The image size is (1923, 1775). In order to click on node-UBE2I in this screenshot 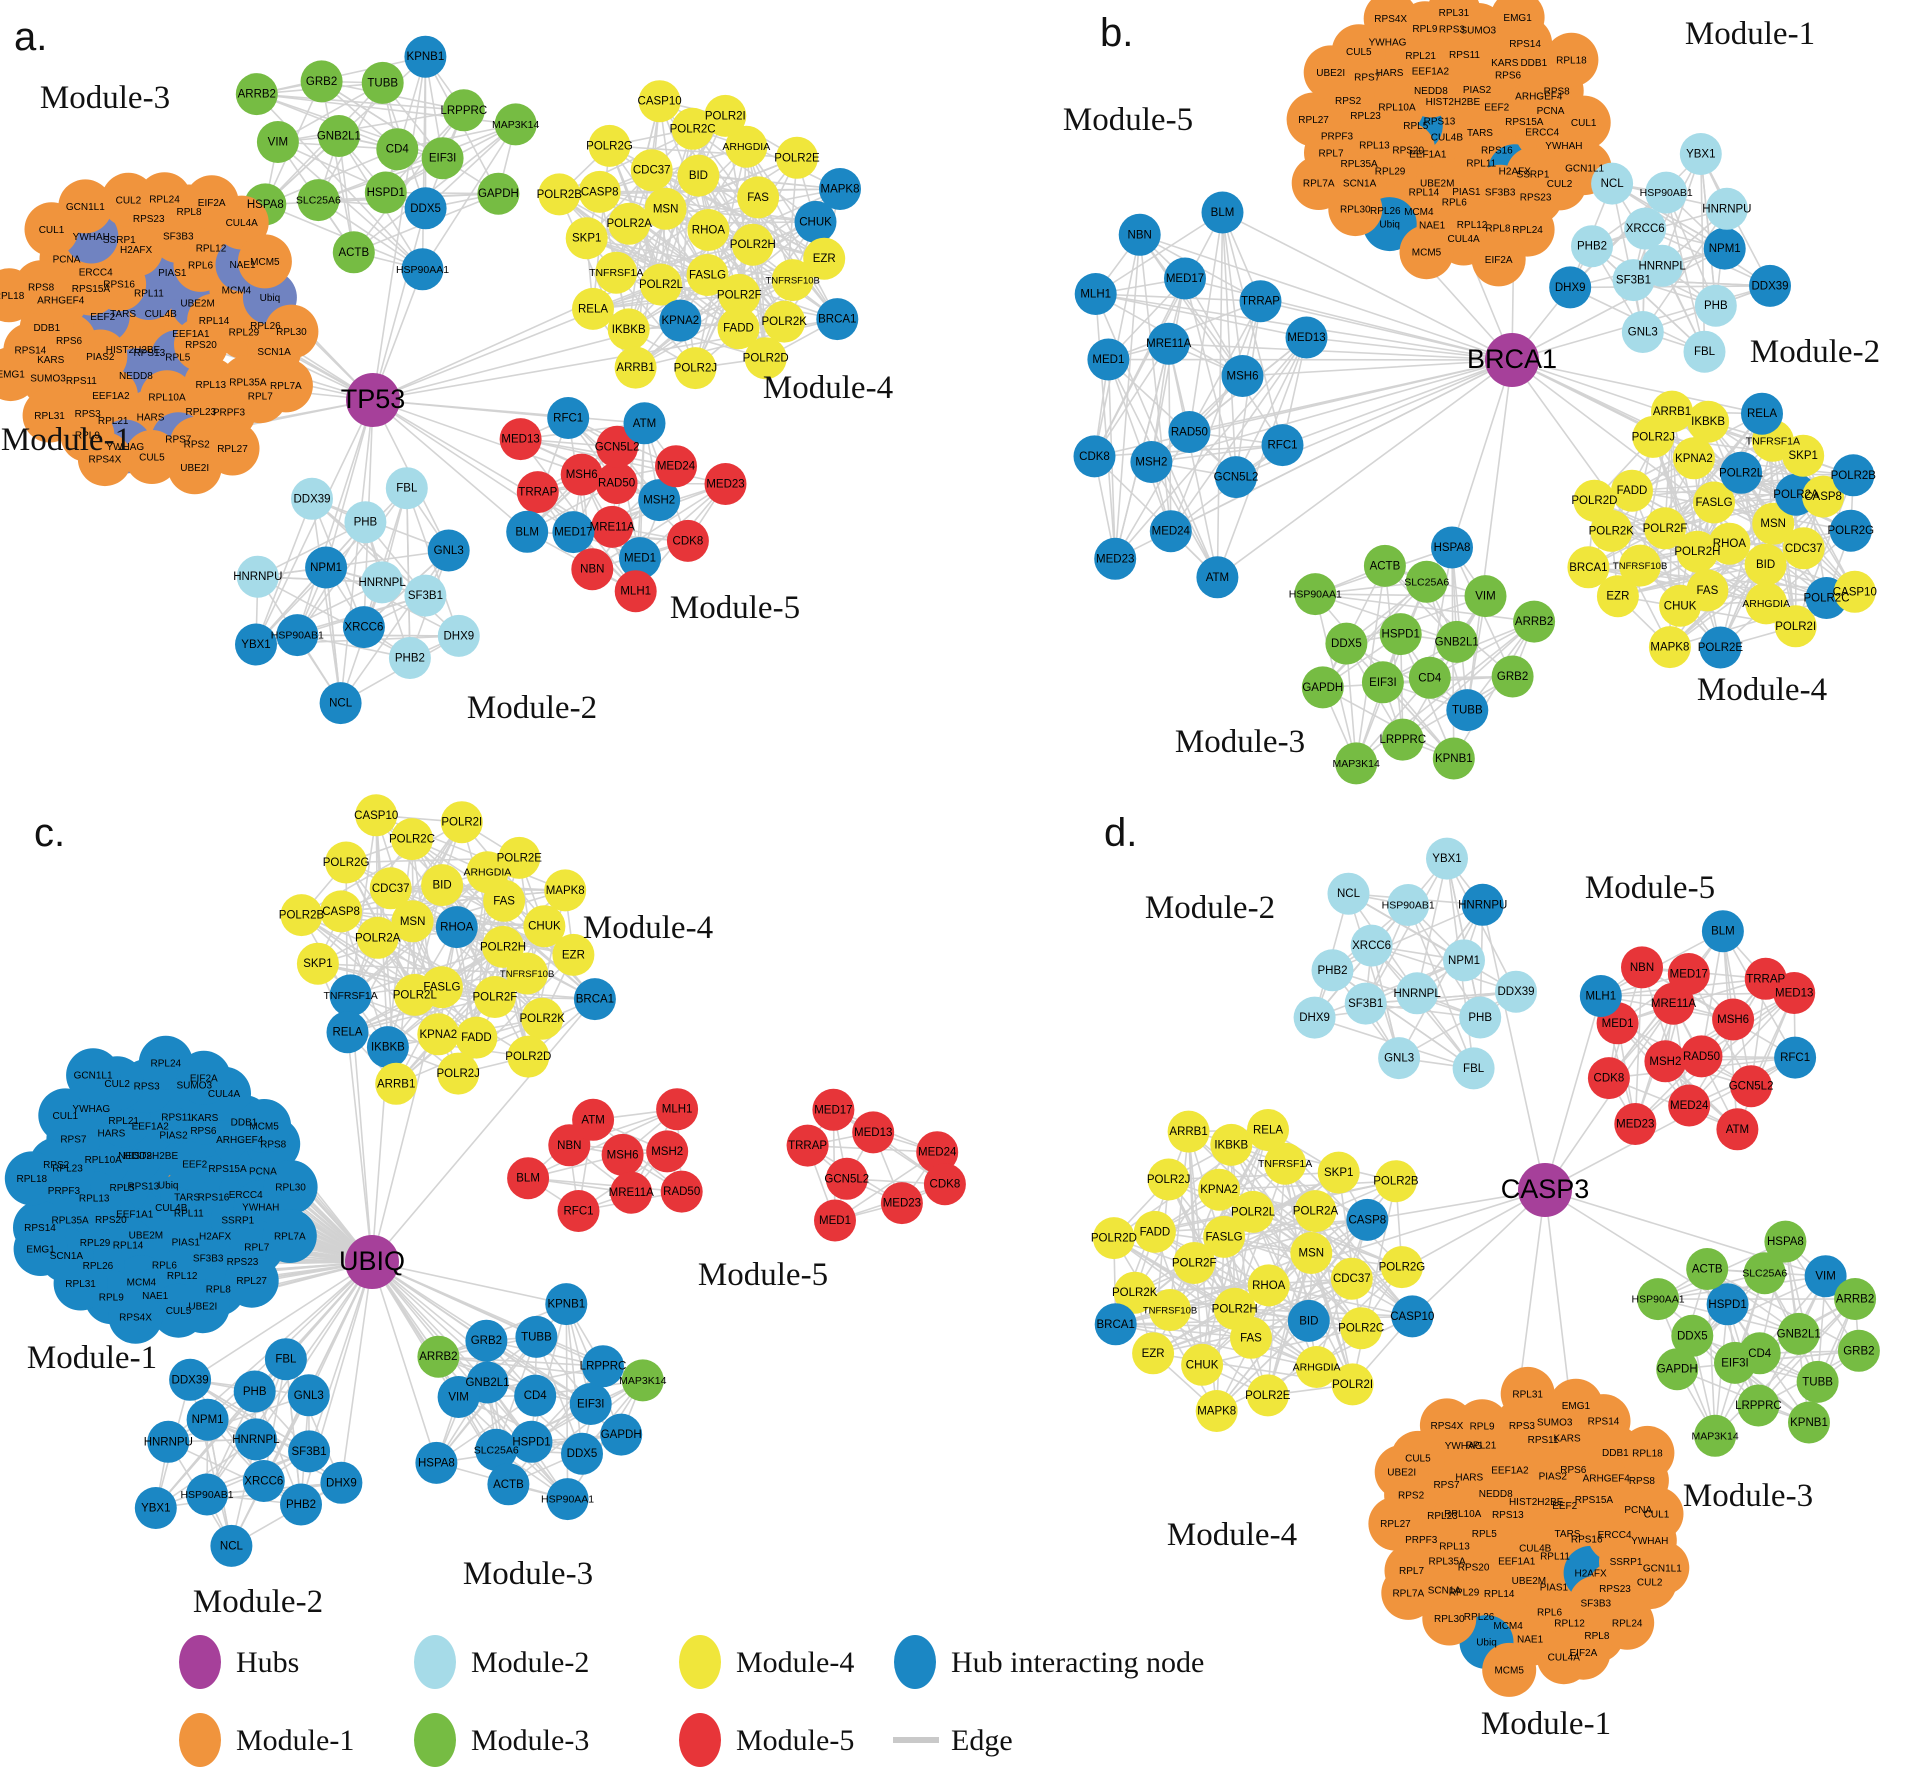, I will do `click(1330, 72)`.